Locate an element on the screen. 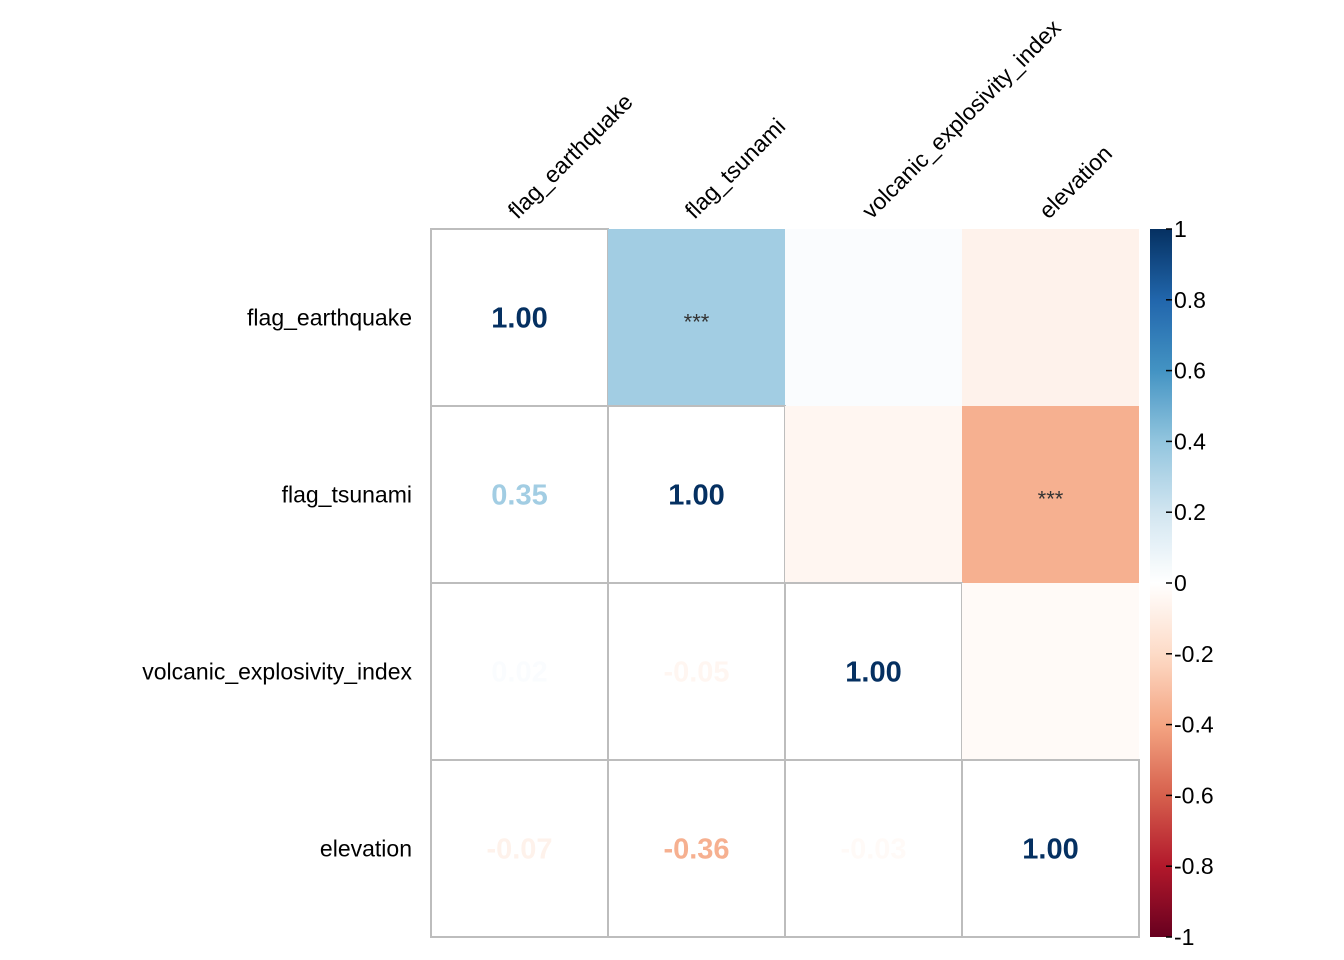  correlation-value: -0.07 is located at coordinates (519, 850).